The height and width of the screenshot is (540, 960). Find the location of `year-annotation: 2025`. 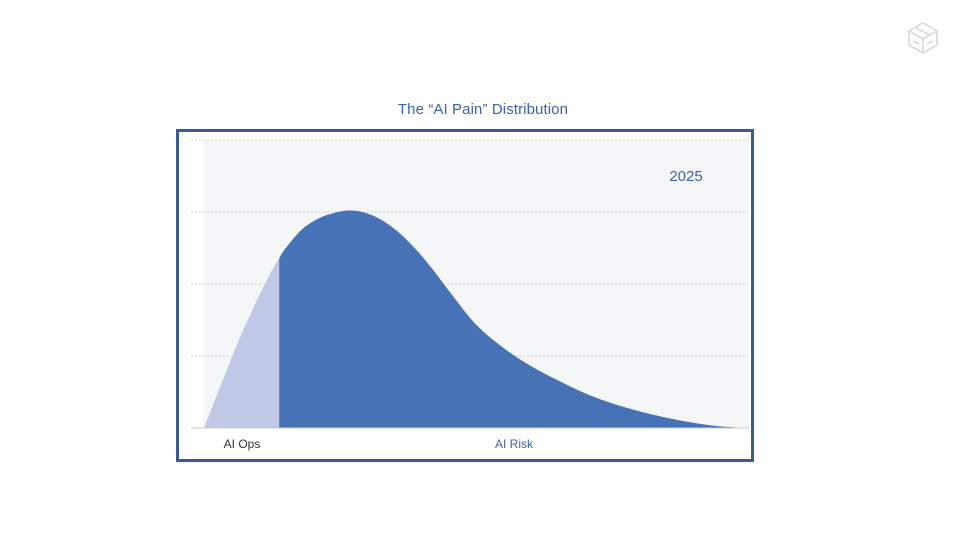

year-annotation: 2025 is located at coordinates (685, 176).